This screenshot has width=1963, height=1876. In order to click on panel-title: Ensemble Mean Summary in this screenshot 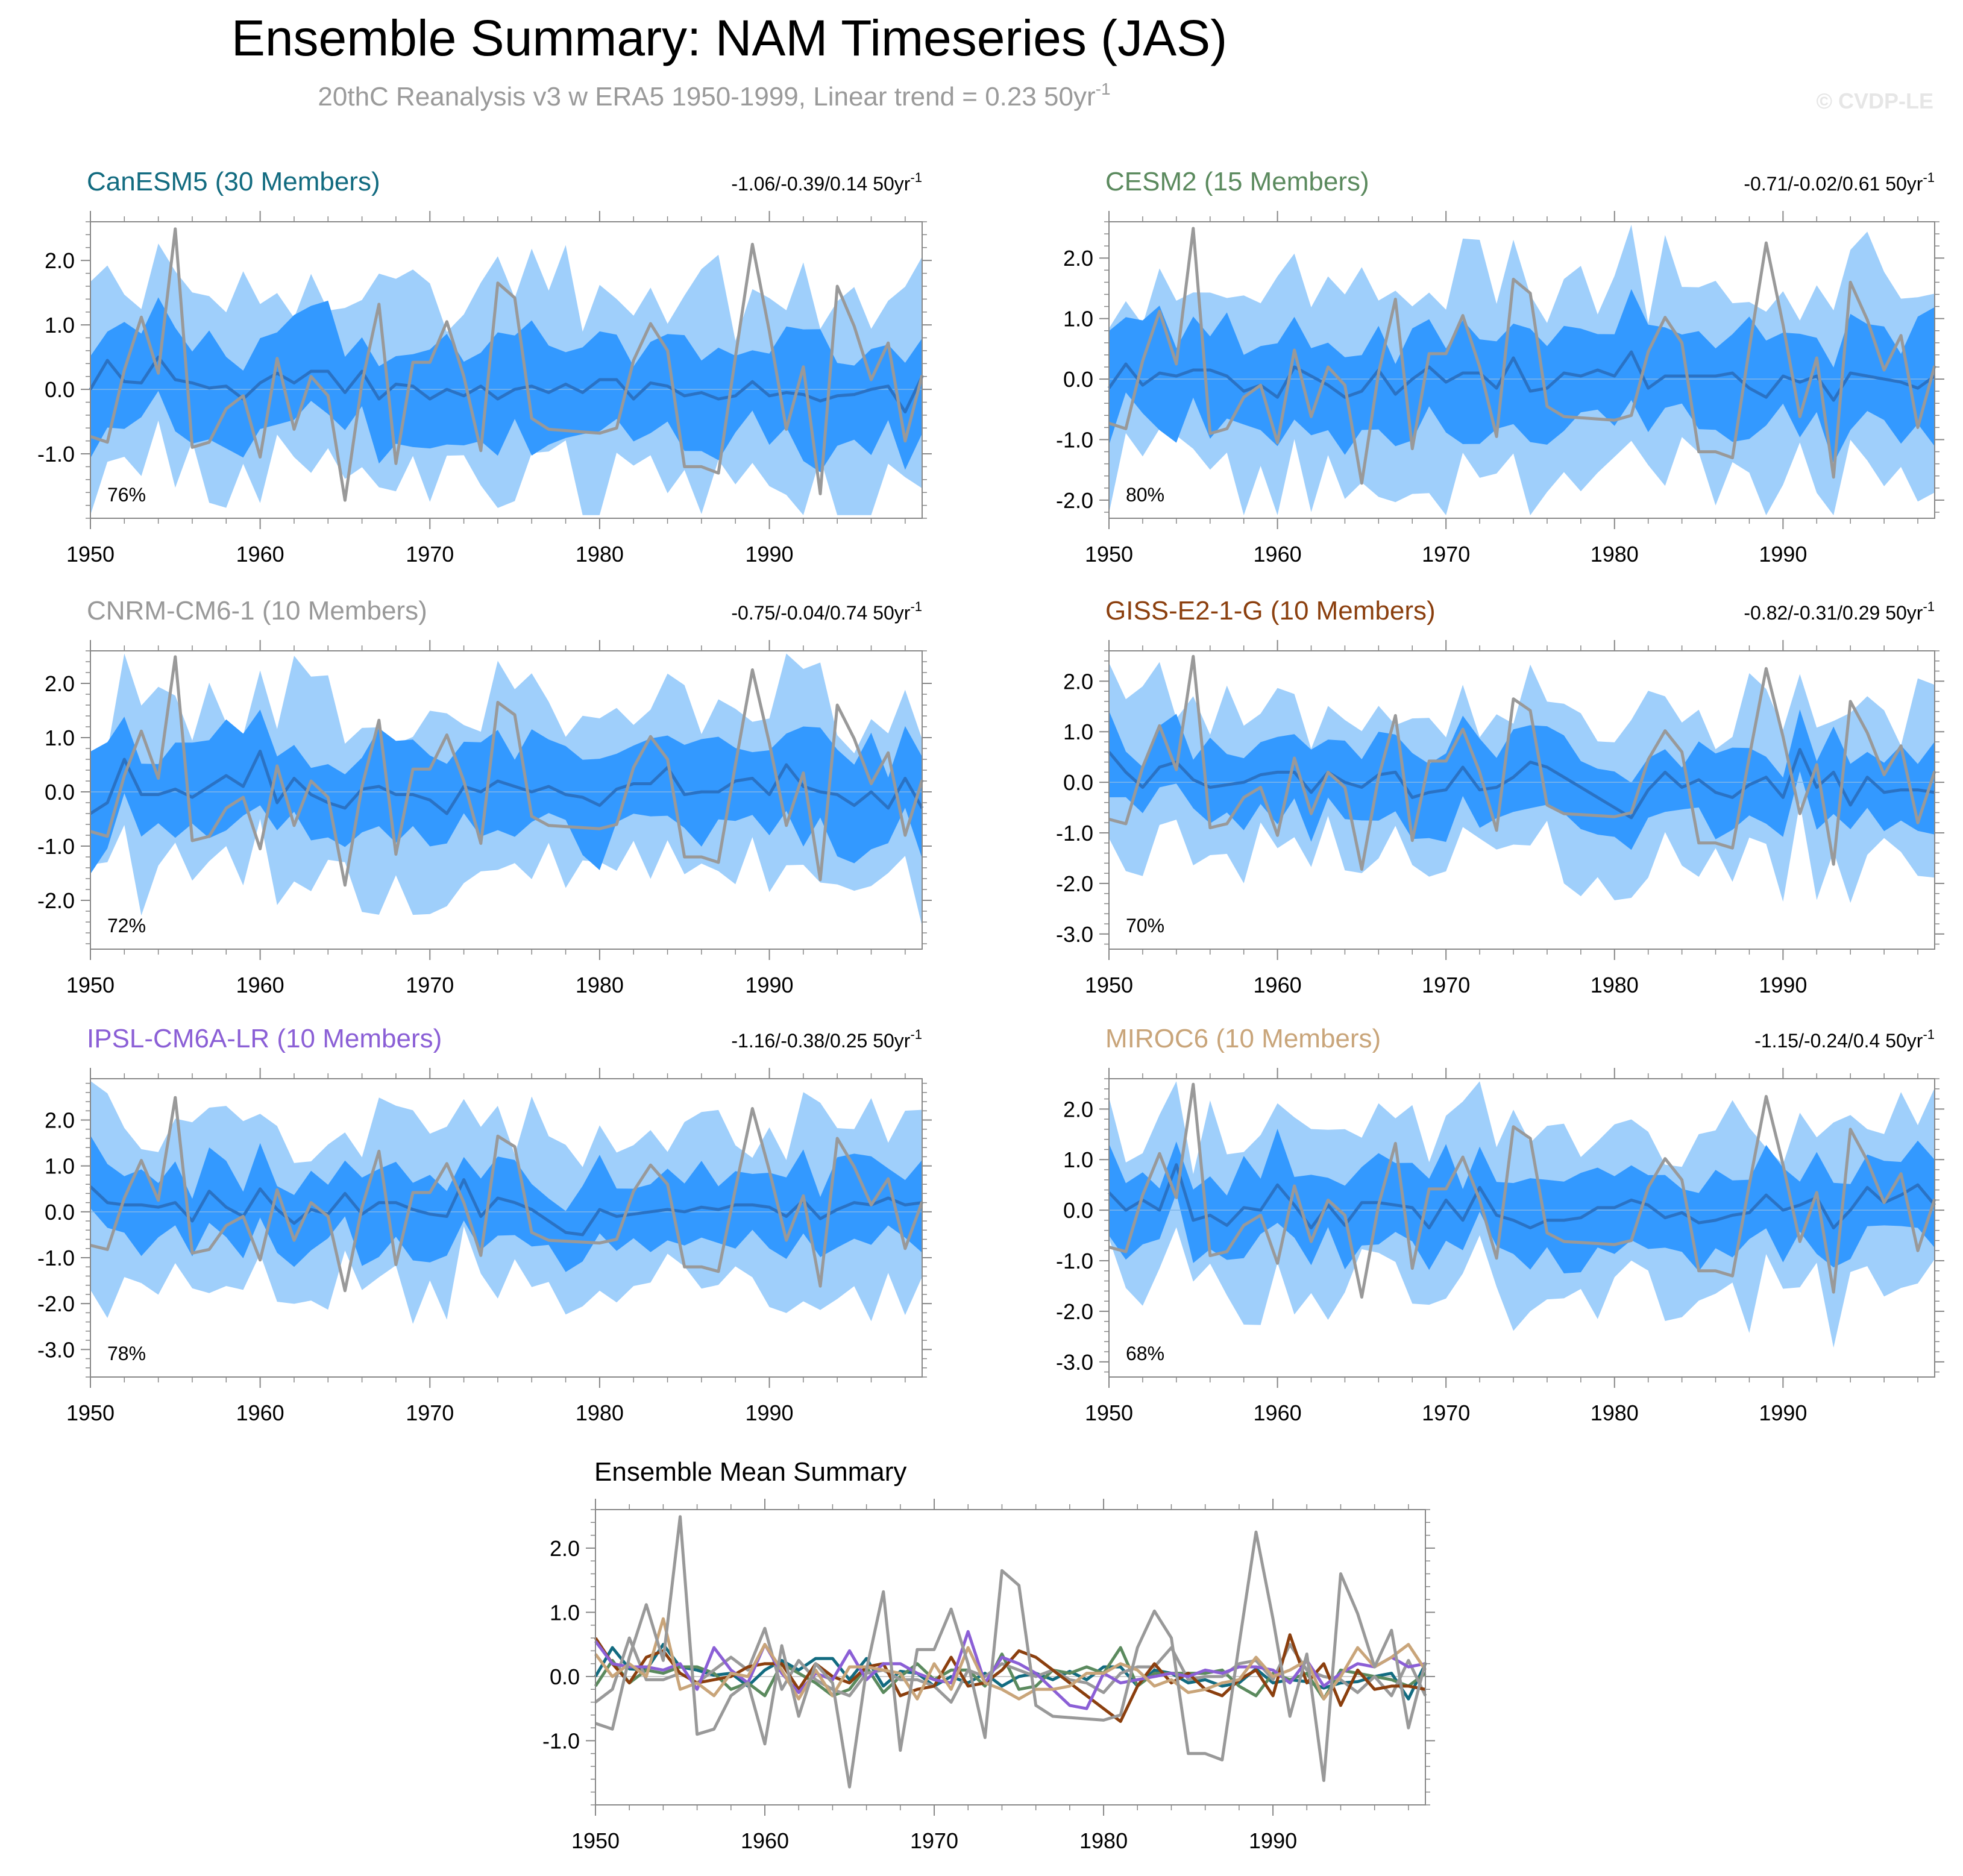, I will do `click(750, 1472)`.